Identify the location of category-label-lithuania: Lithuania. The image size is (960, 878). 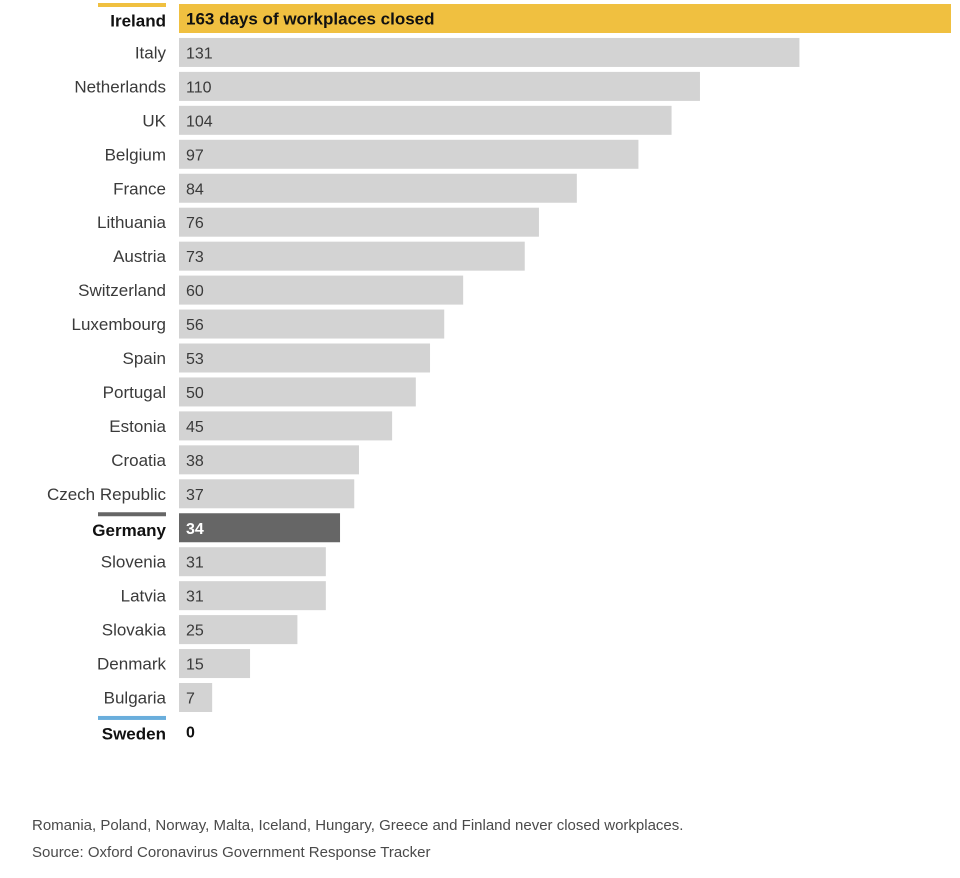
(132, 222).